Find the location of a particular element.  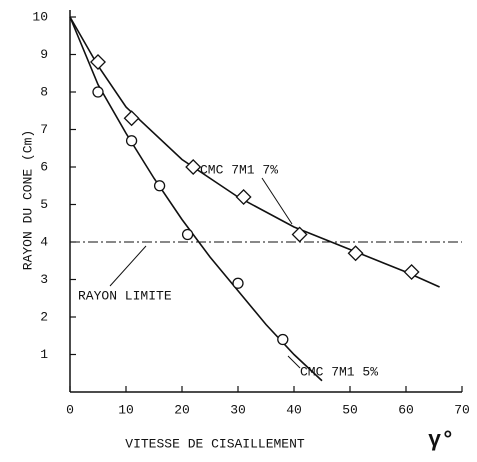

x-tick-label: 30 is located at coordinates (238, 409).